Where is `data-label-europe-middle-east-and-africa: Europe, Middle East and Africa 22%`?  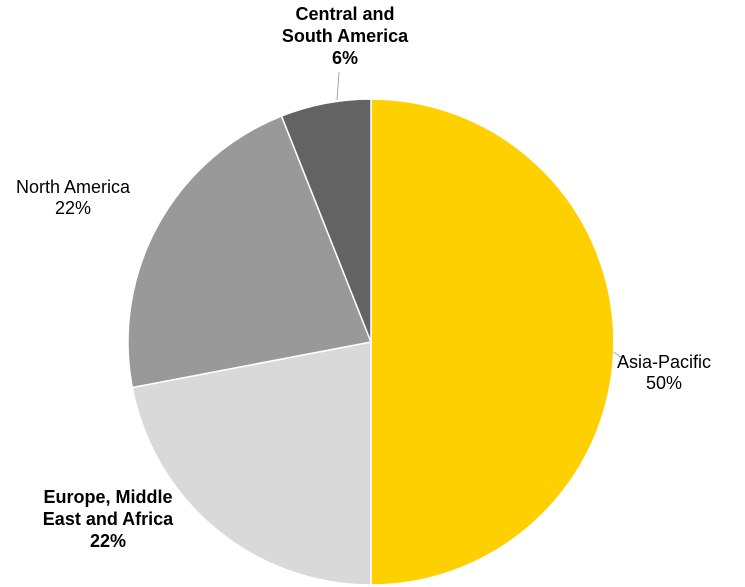 data-label-europe-middle-east-and-africa: Europe, Middle East and Africa 22% is located at coordinates (108, 519).